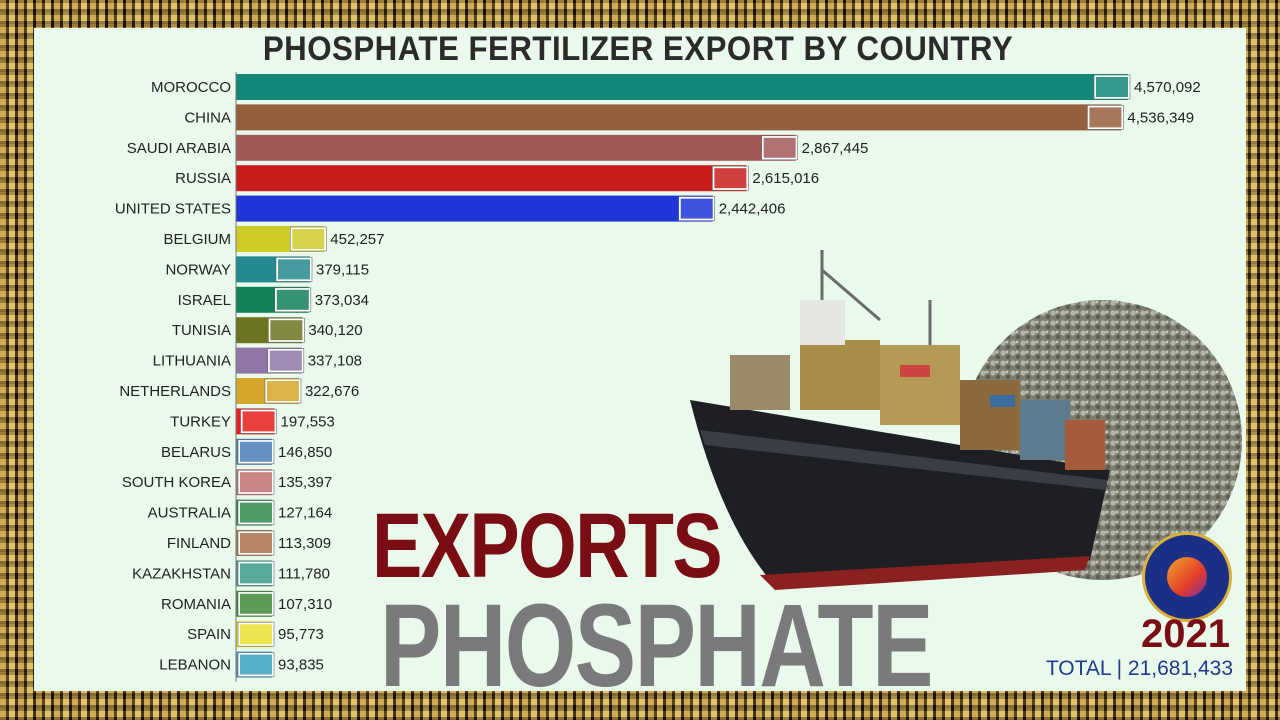 The height and width of the screenshot is (720, 1280). What do you see at coordinates (308, 421) in the screenshot?
I see `value-label: 197,553` at bounding box center [308, 421].